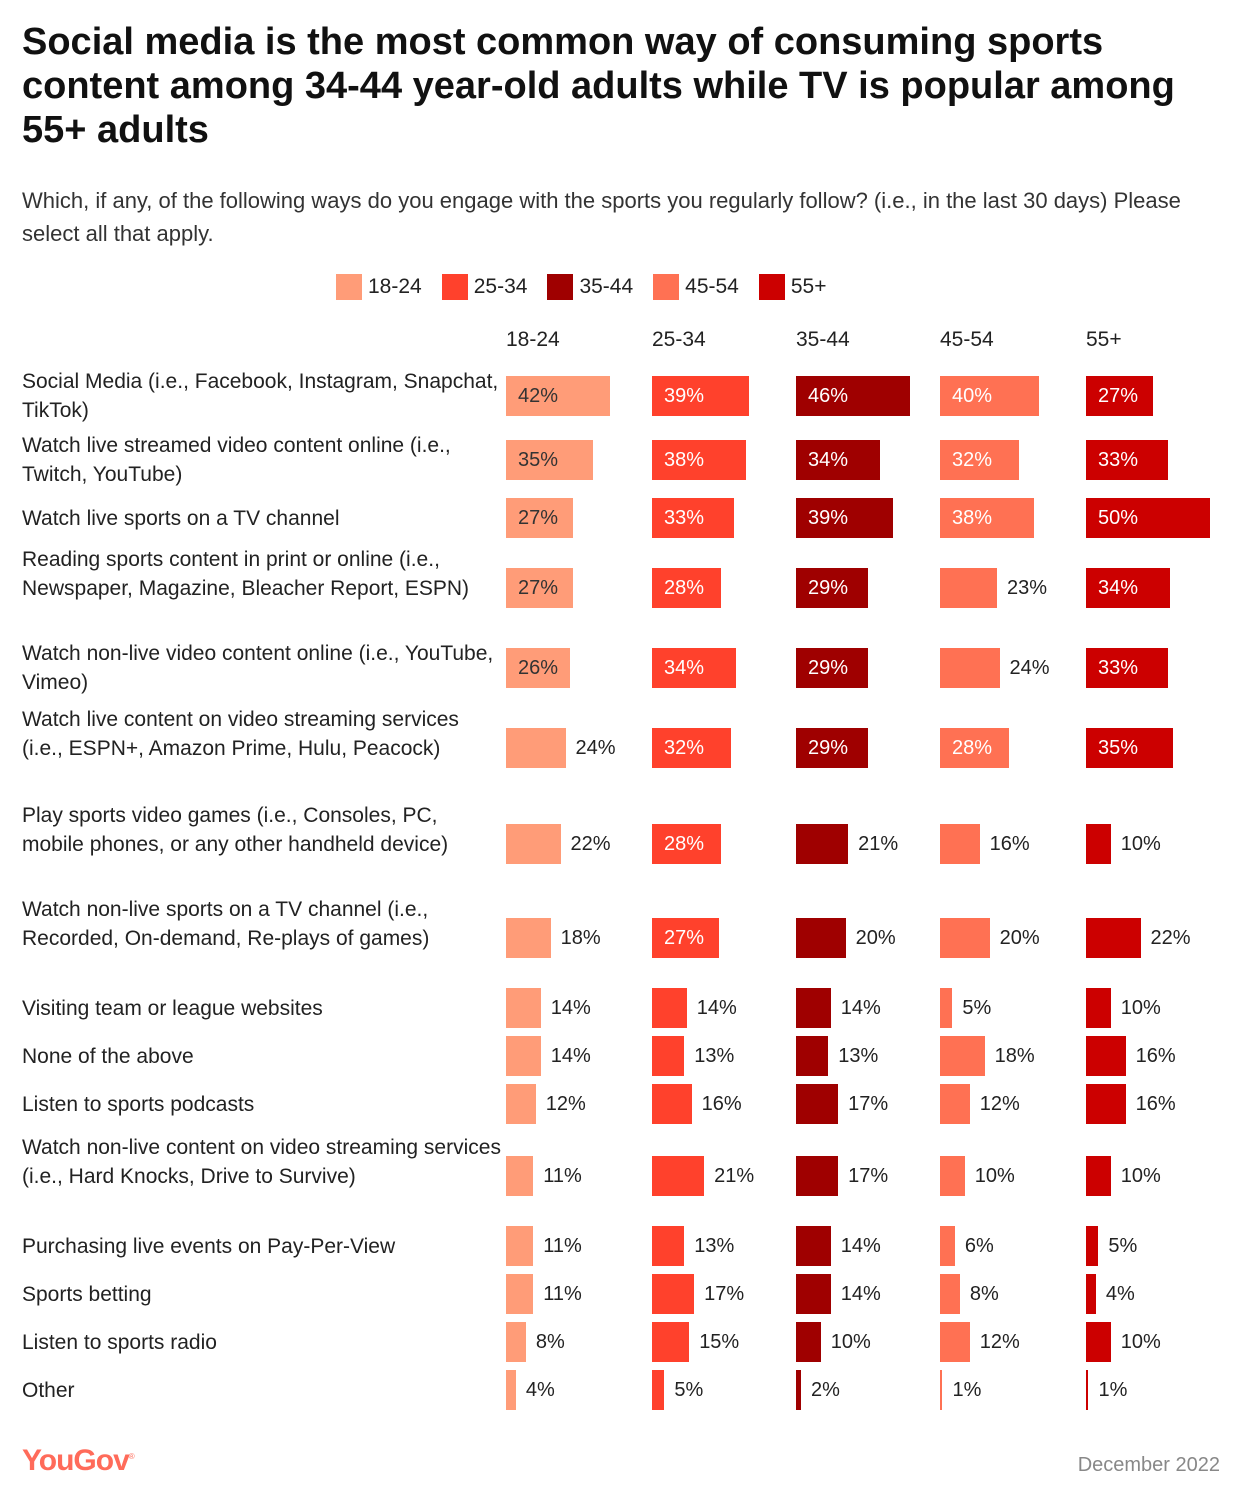 The height and width of the screenshot is (1508, 1240). I want to click on data-label: 40%, so click(972, 396).